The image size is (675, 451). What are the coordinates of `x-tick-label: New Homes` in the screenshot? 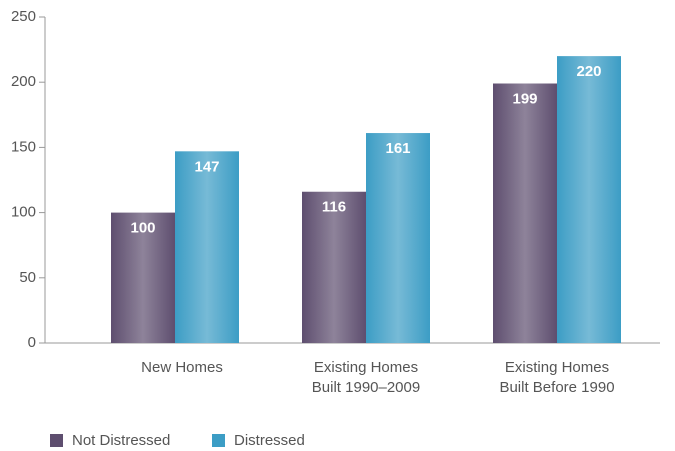 It's located at (182, 367).